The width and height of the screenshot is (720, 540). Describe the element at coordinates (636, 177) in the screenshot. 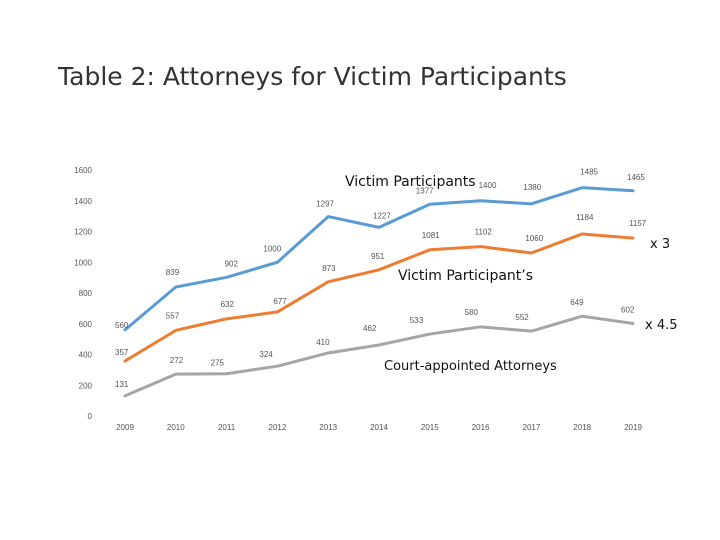

I see `data-label: 1465` at that location.